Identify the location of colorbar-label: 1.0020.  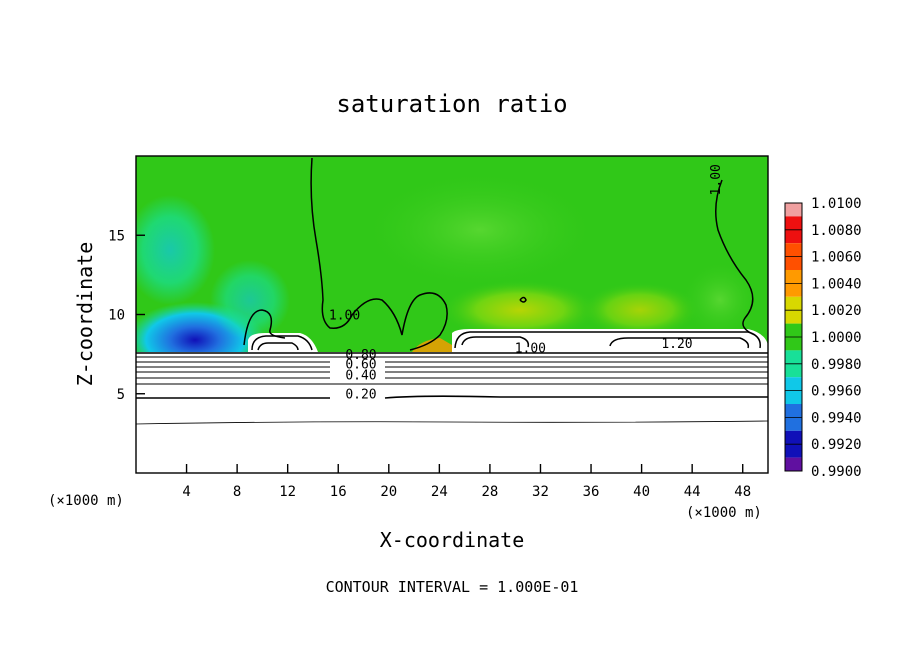
(836, 311).